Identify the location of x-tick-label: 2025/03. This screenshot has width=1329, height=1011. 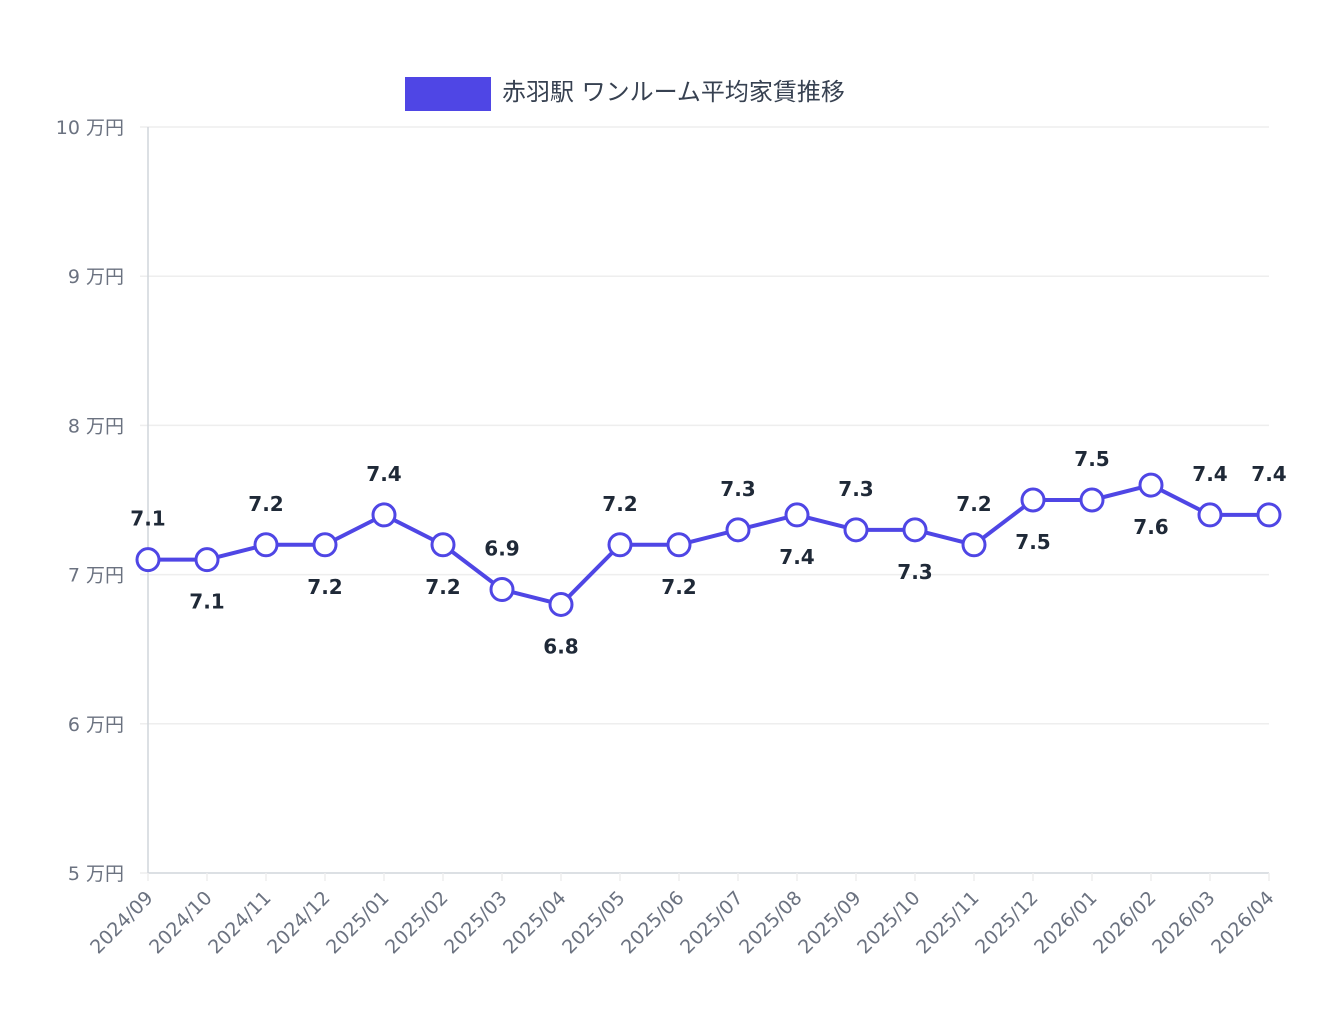
(475, 922).